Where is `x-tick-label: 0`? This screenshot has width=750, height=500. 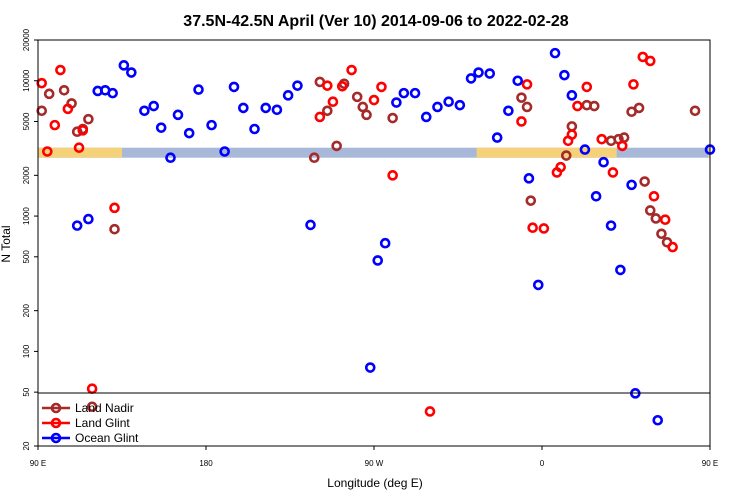
x-tick-label: 0 is located at coordinates (542, 463).